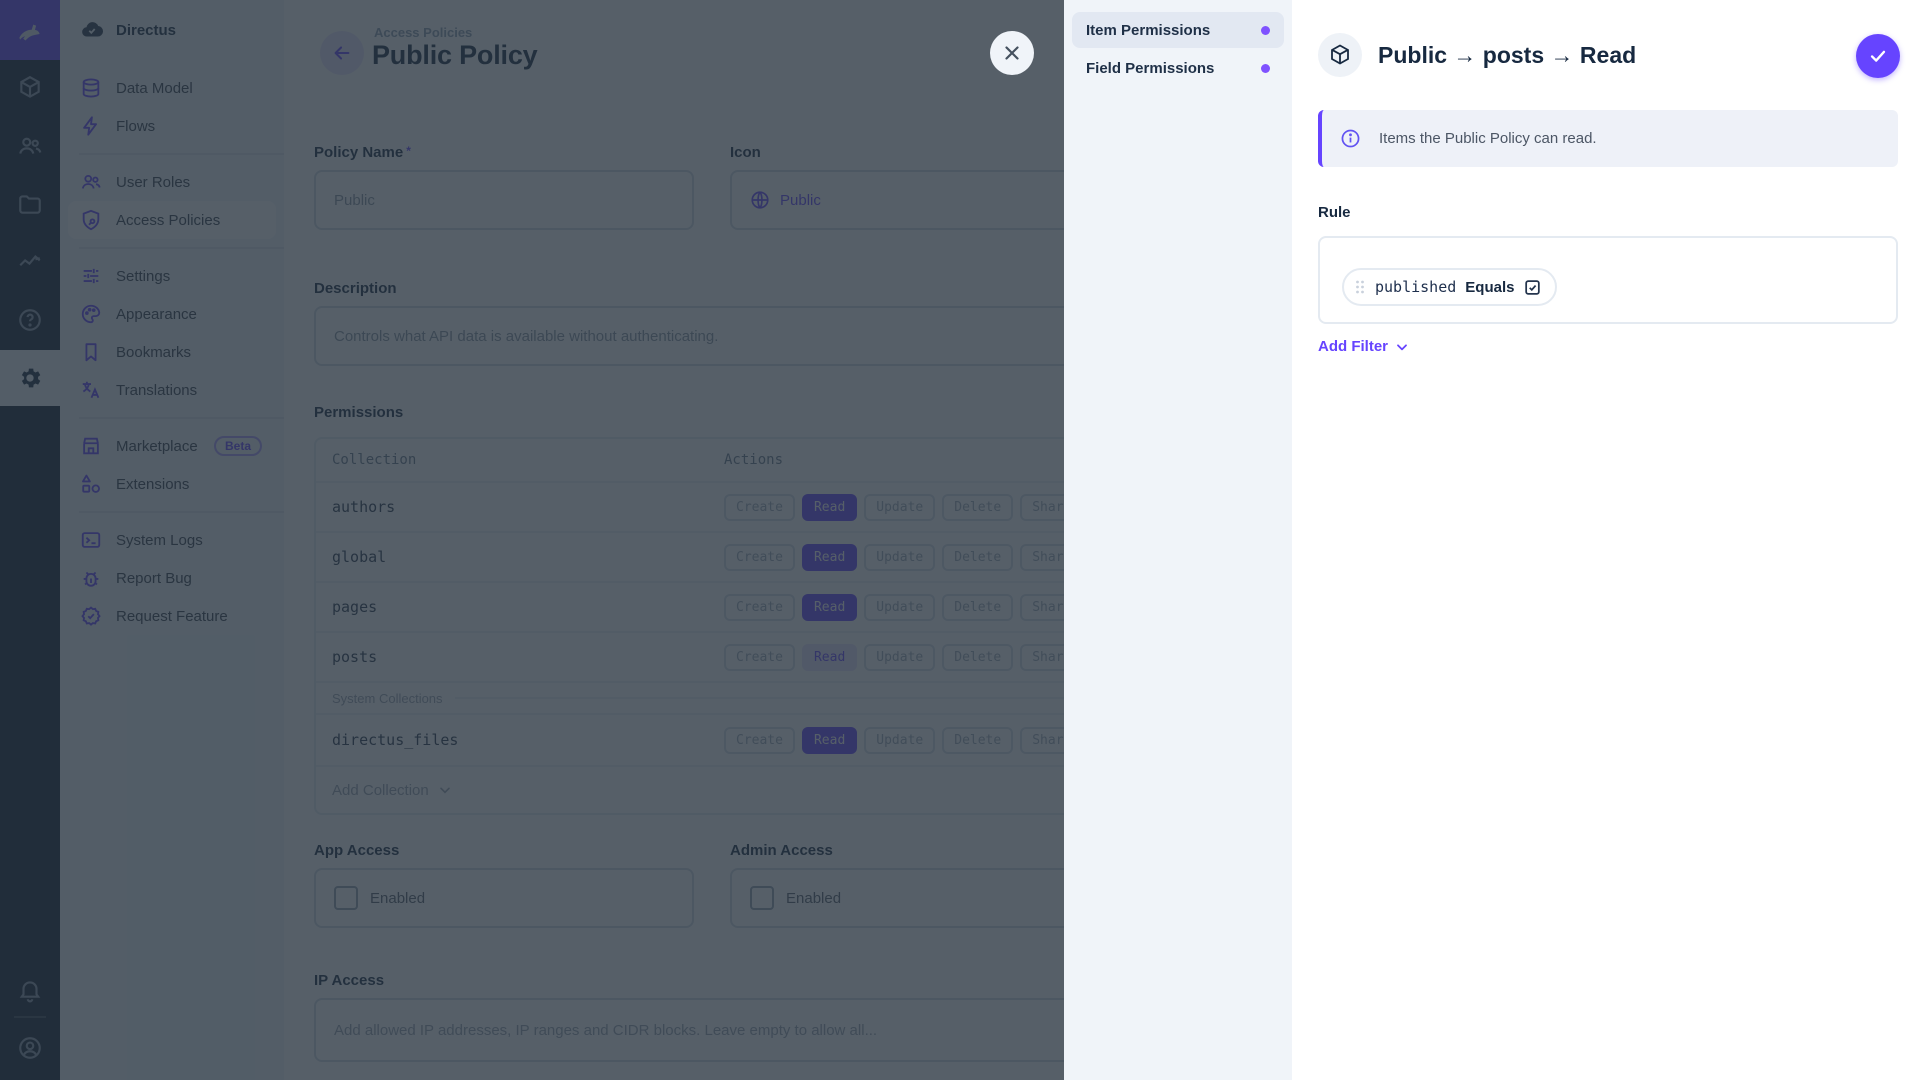  What do you see at coordinates (1416, 287) in the screenshot?
I see `filter-field: published` at bounding box center [1416, 287].